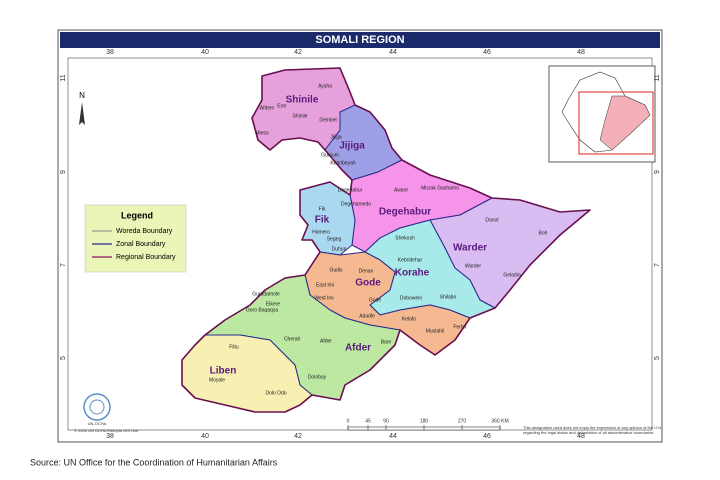 Image resolution: width=720 pixels, height=480 pixels. Describe the element at coordinates (424, 421) in the screenshot. I see `scale-label: 180` at that location.